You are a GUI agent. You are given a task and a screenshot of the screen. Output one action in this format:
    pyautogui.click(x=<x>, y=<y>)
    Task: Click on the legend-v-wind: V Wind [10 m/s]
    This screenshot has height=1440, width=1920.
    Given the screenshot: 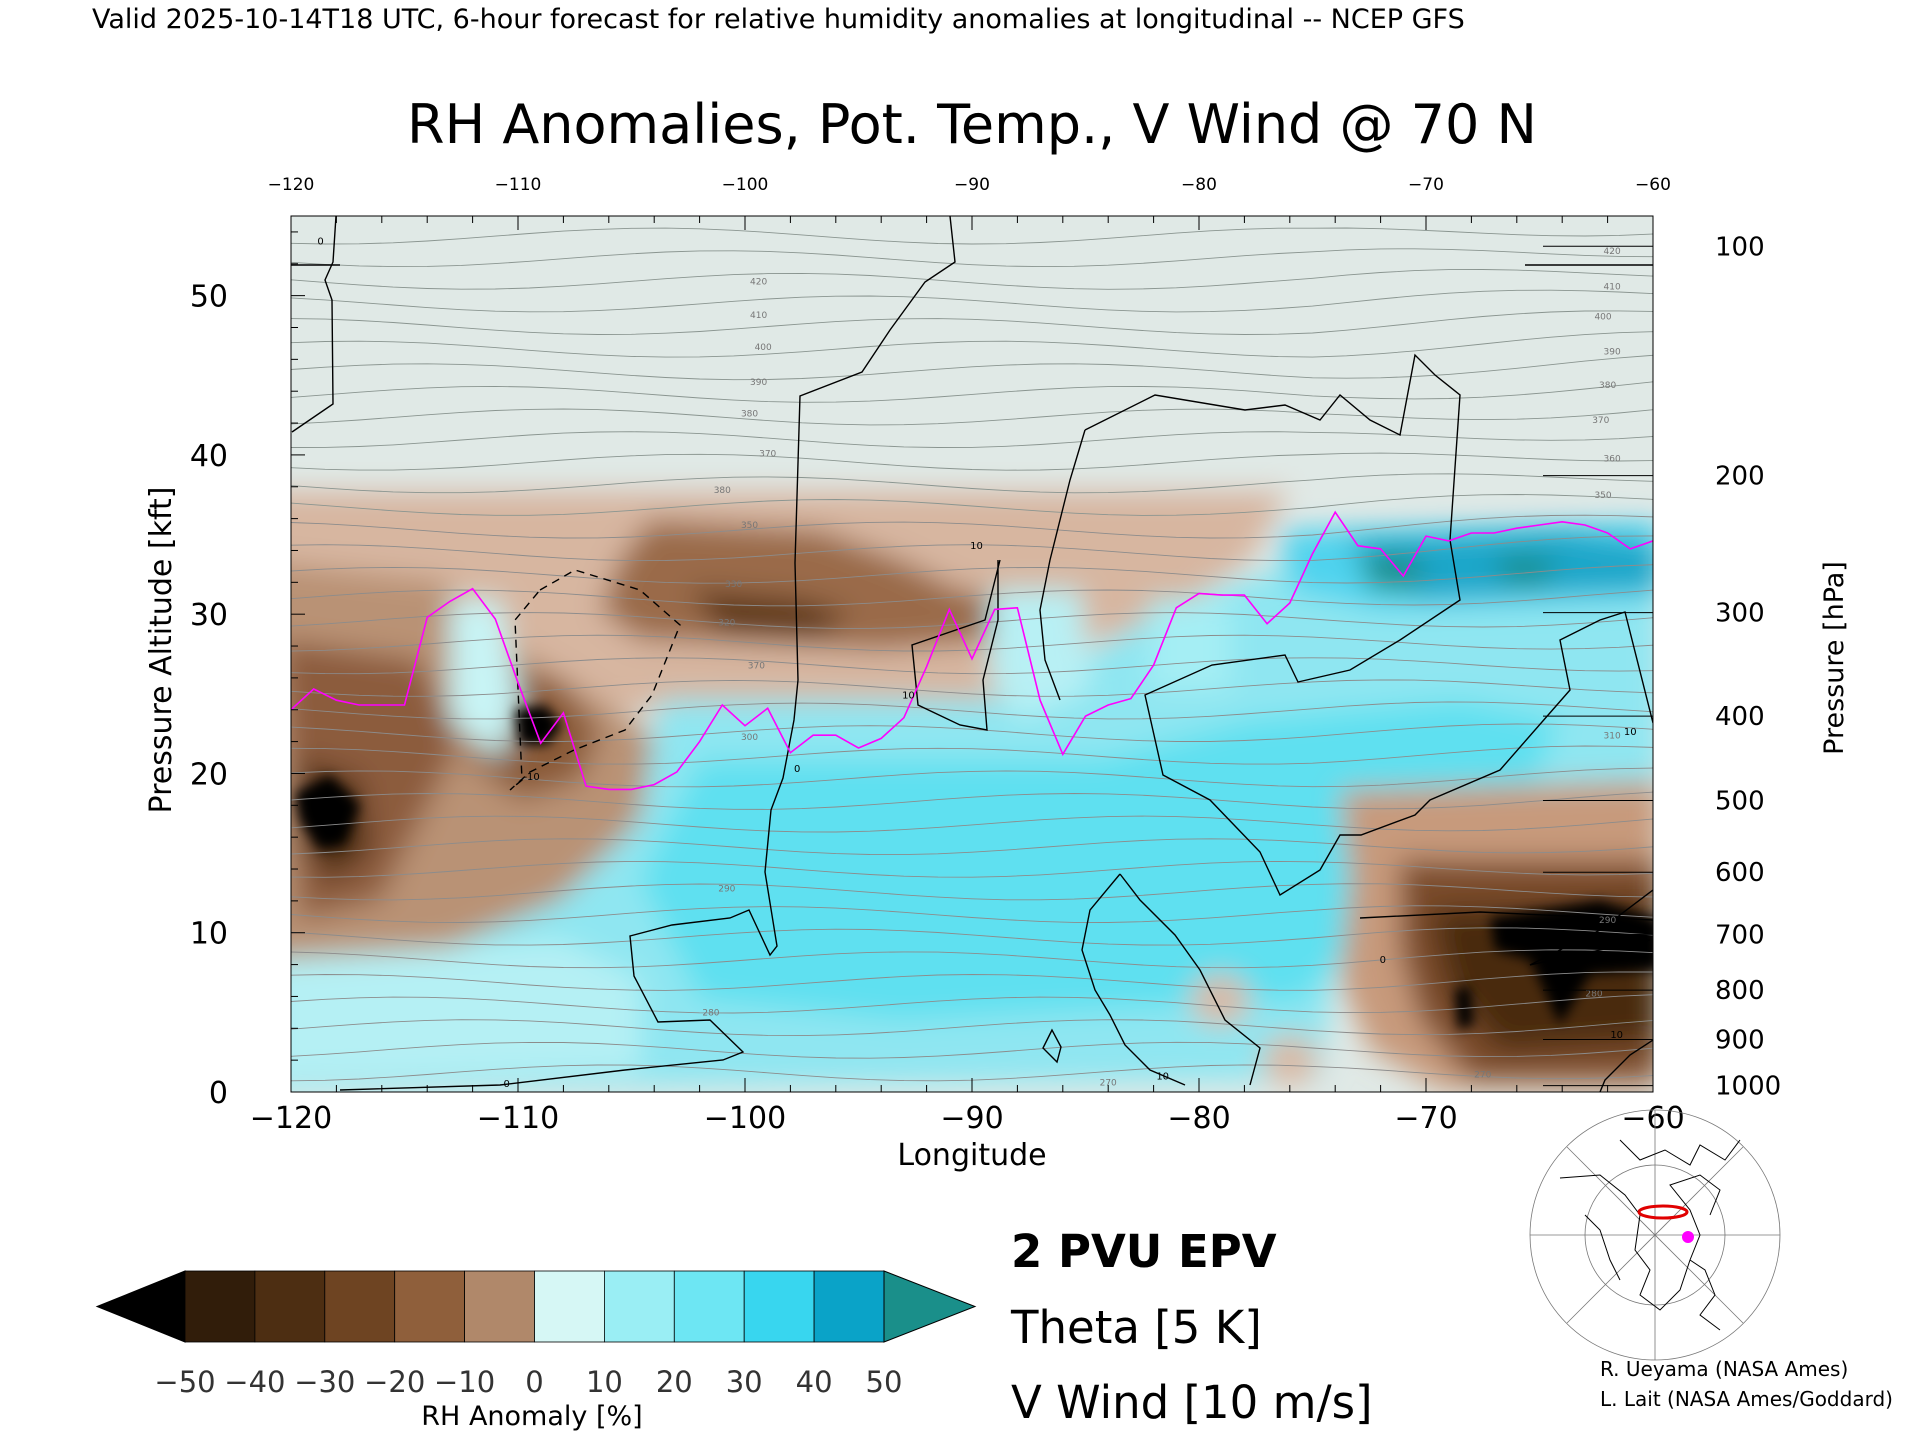 What is the action you would take?
    pyautogui.click(x=1192, y=1402)
    